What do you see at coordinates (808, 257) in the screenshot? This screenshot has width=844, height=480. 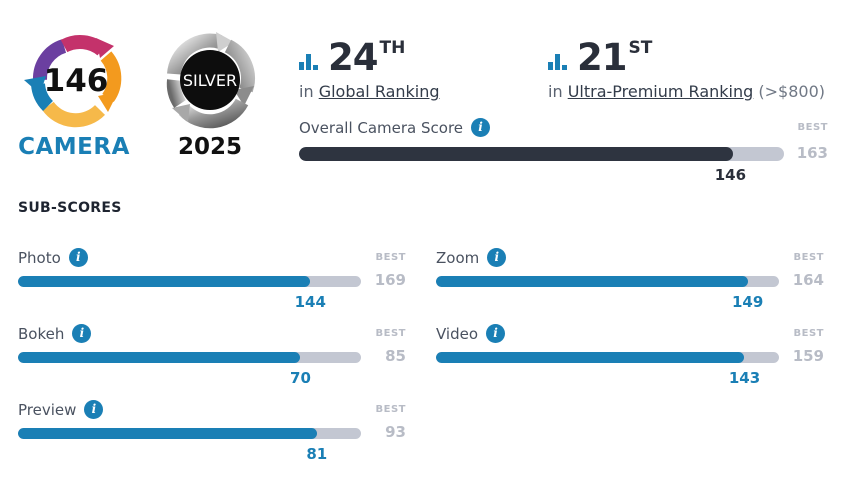 I see `zoom-best-label: BEST` at bounding box center [808, 257].